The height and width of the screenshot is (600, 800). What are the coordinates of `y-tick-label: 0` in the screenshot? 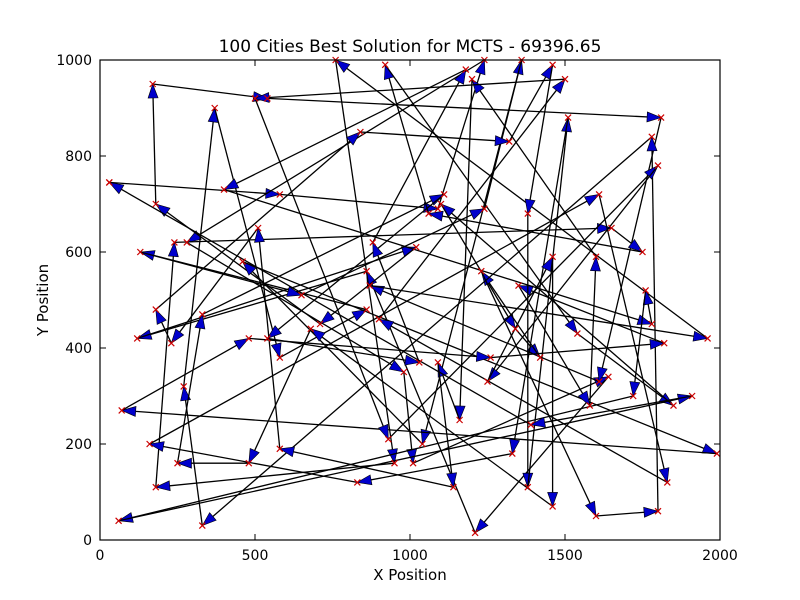 It's located at (87, 541).